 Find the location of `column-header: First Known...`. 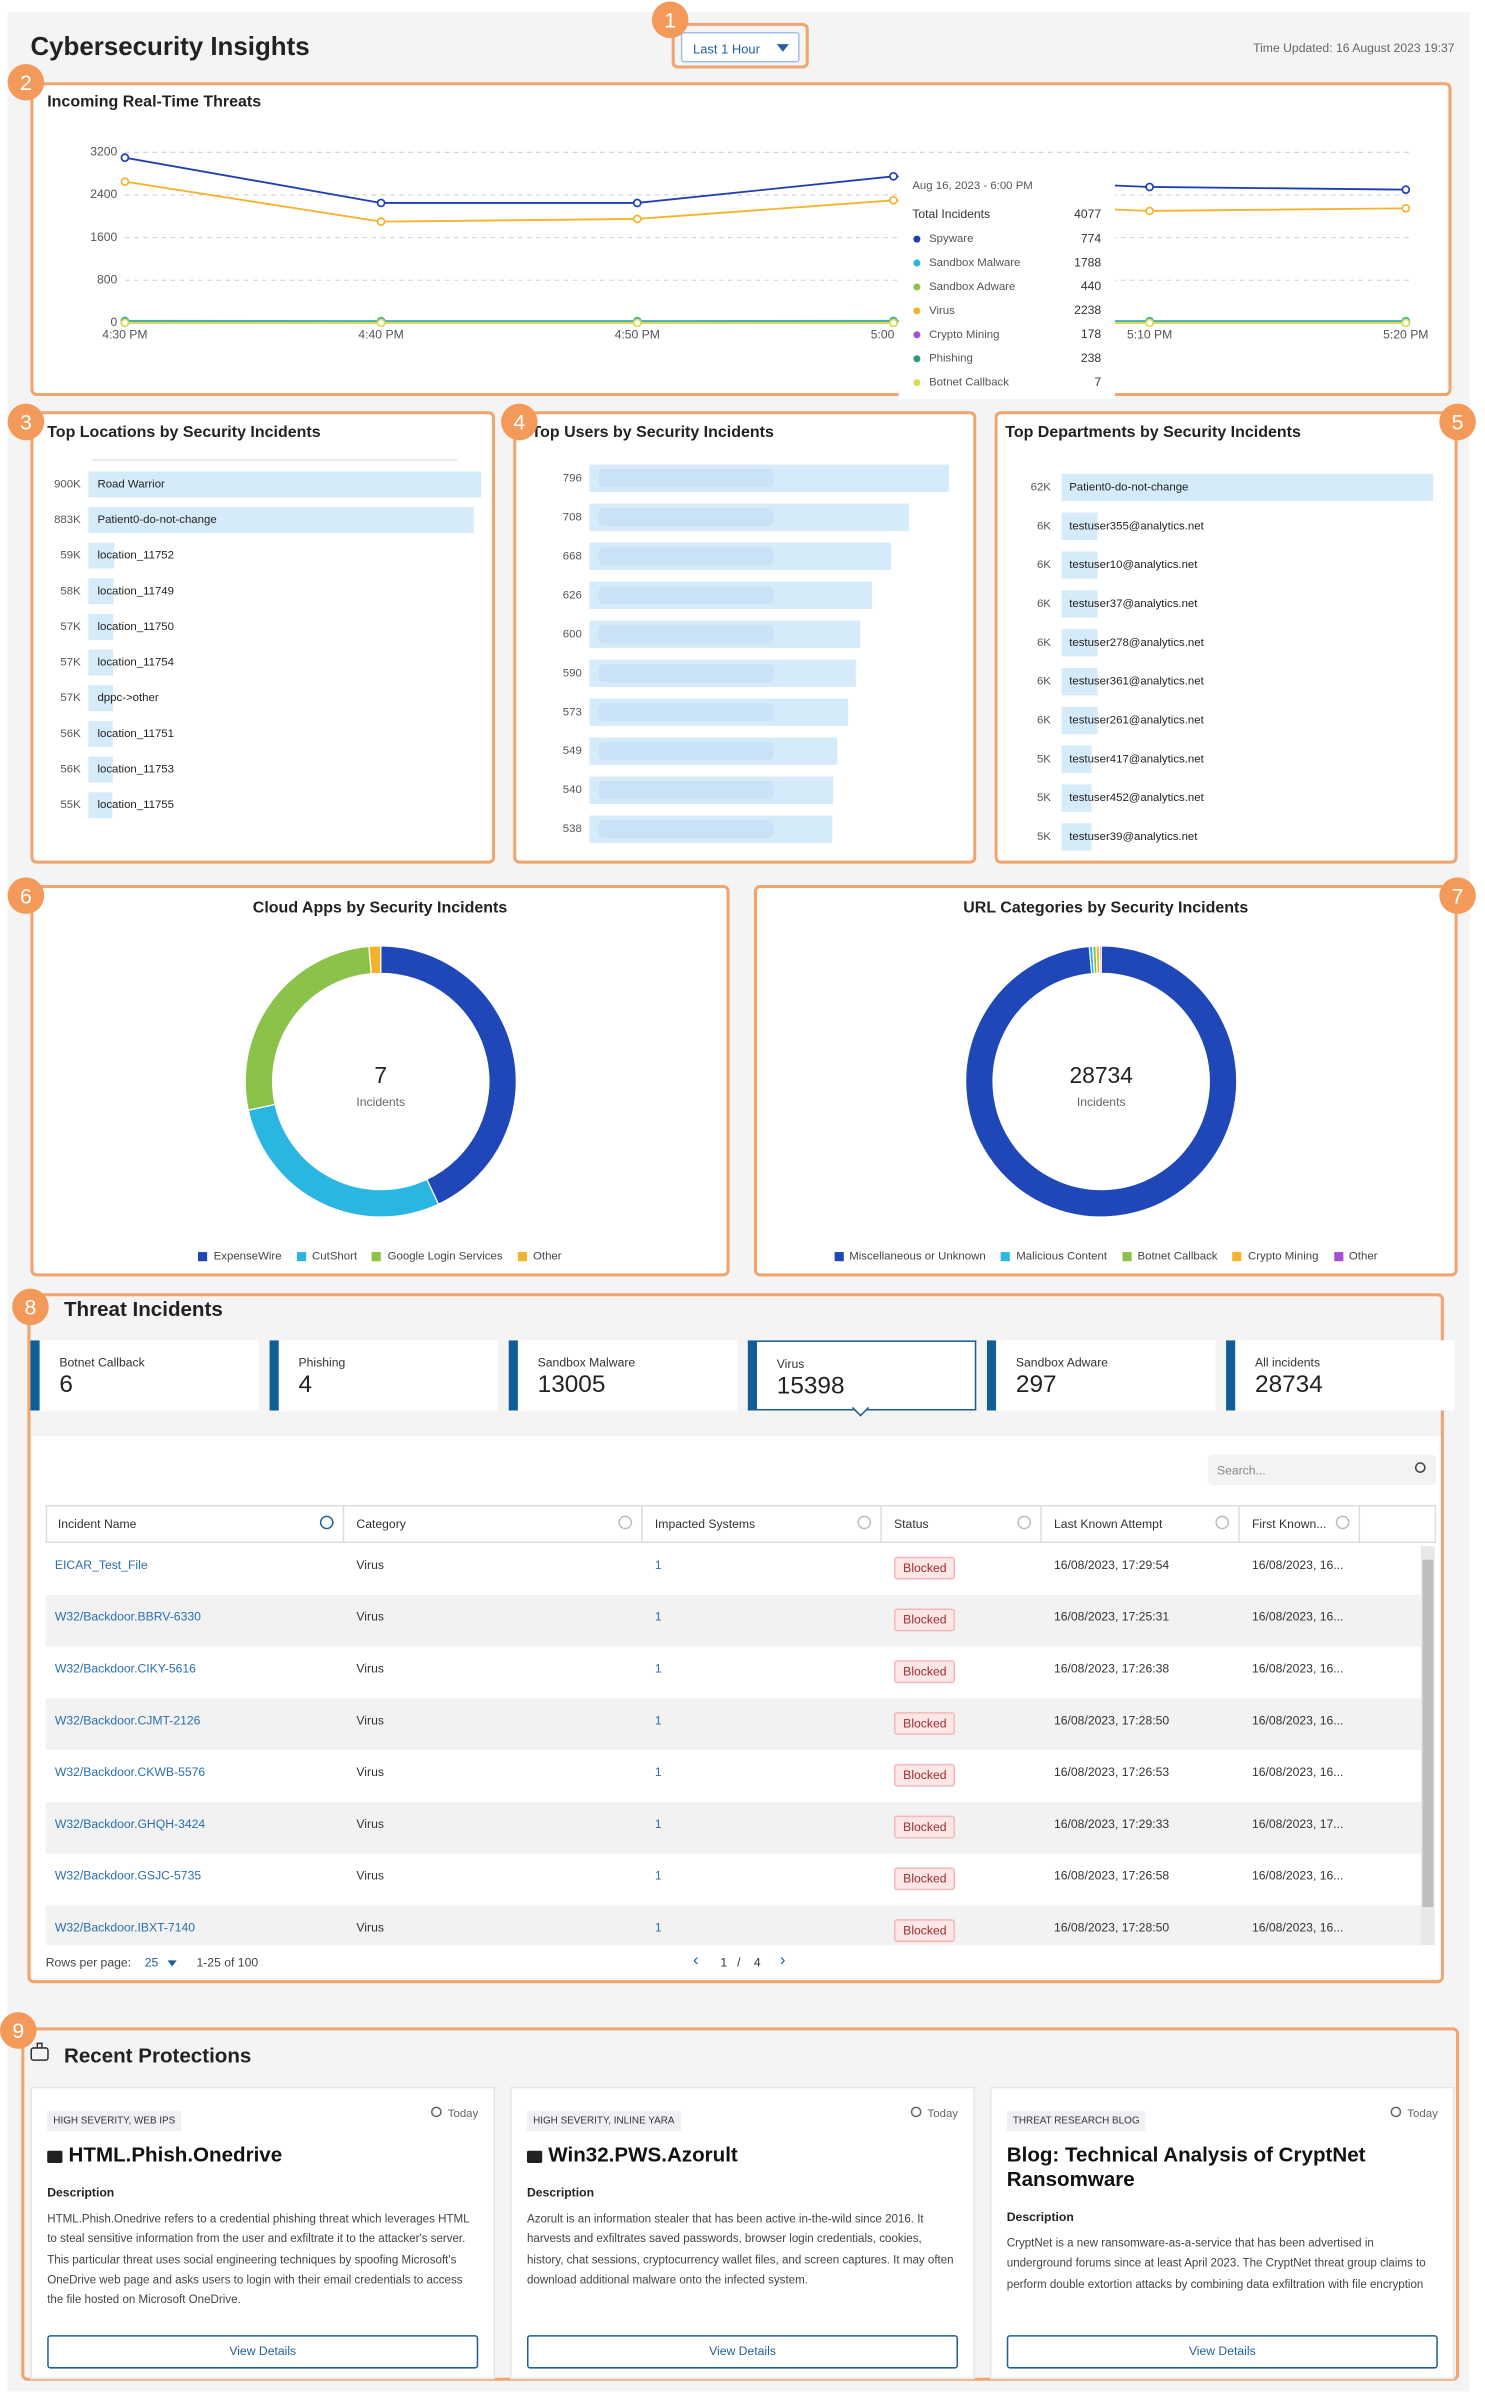

column-header: First Known... is located at coordinates (1300, 1524).